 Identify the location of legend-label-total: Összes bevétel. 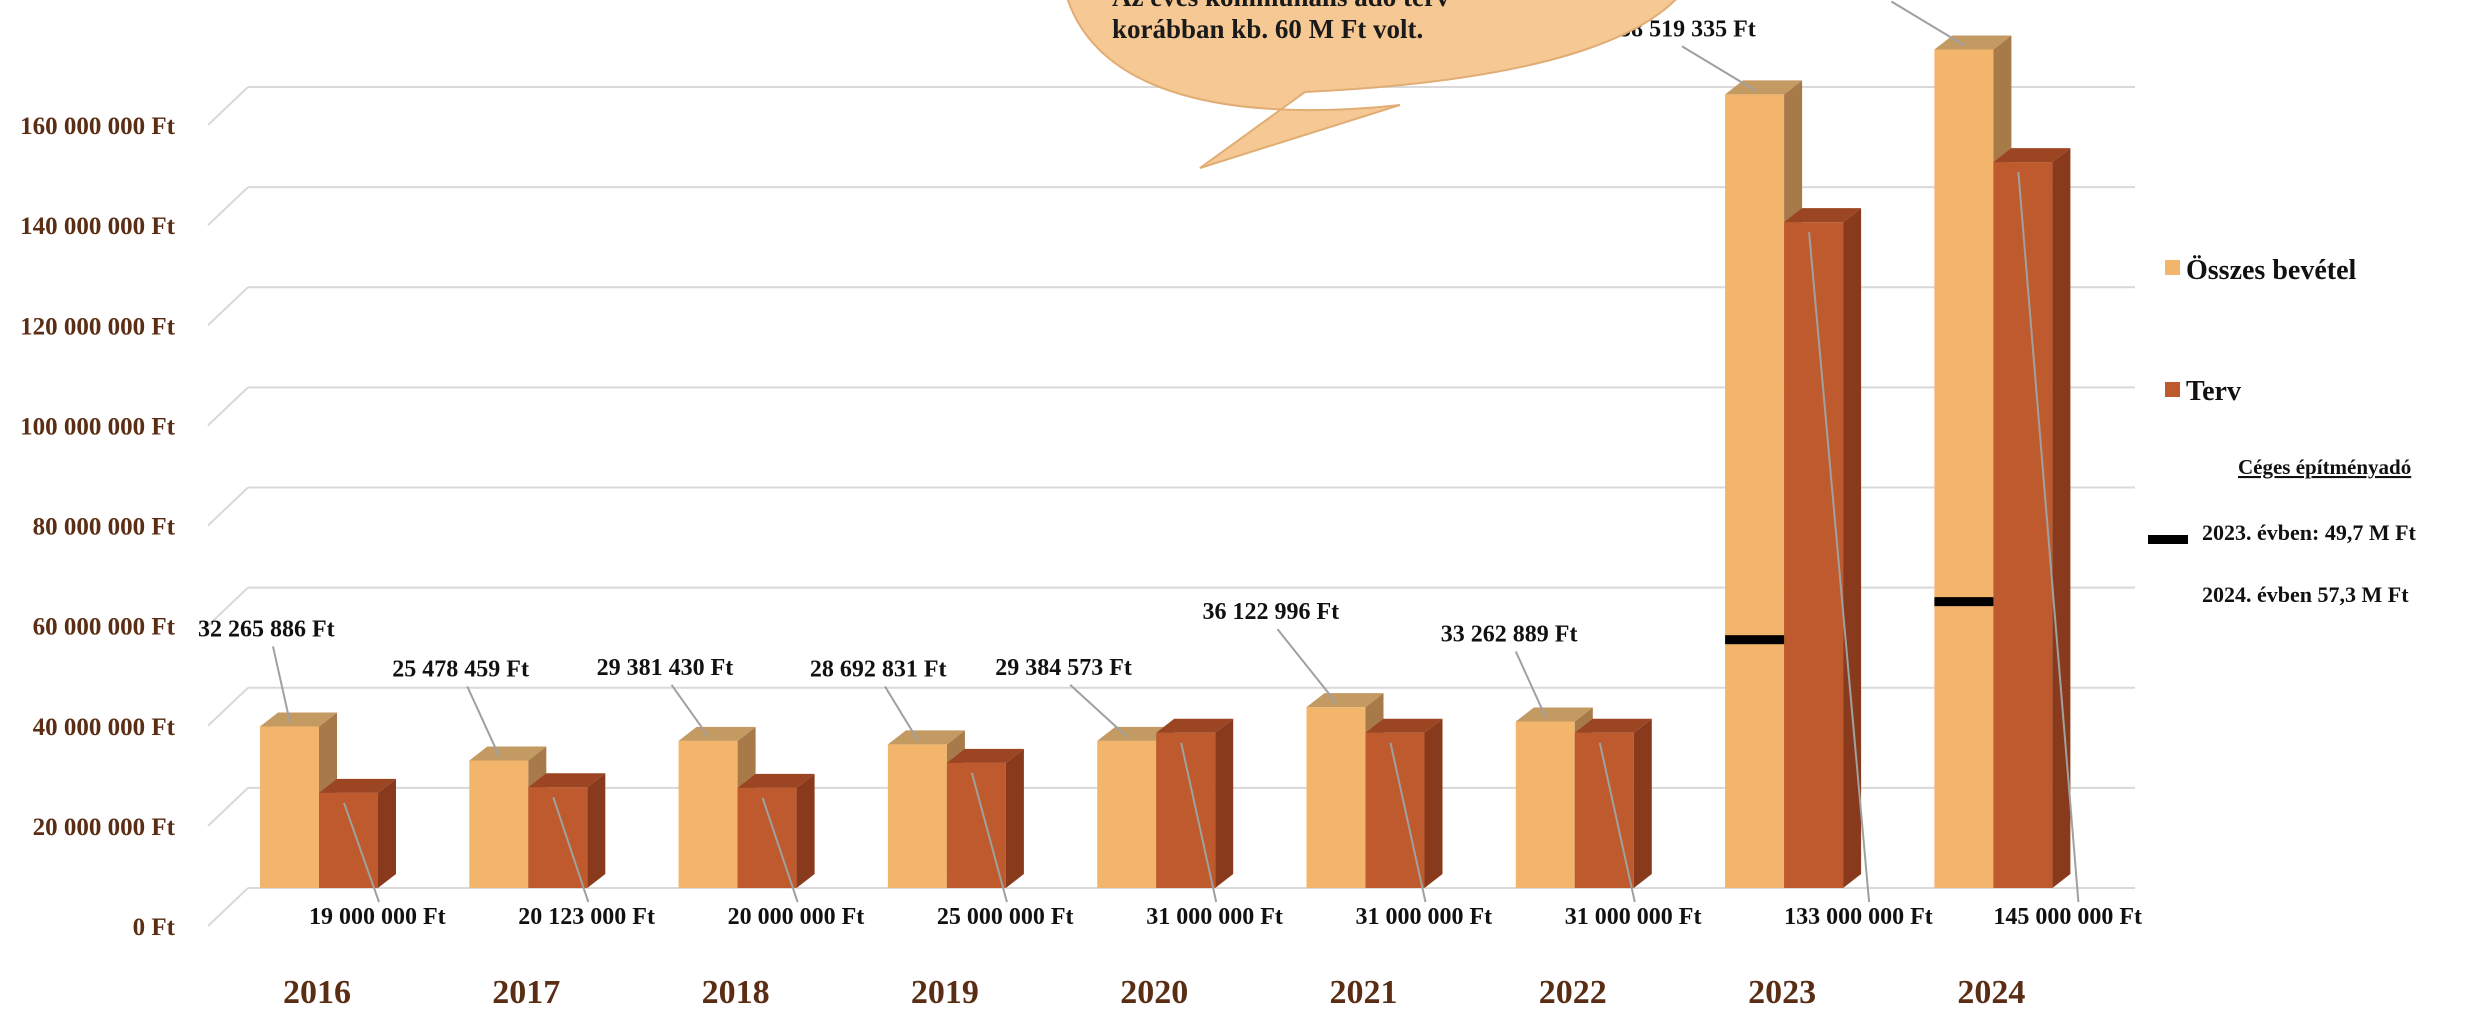
(2271, 270).